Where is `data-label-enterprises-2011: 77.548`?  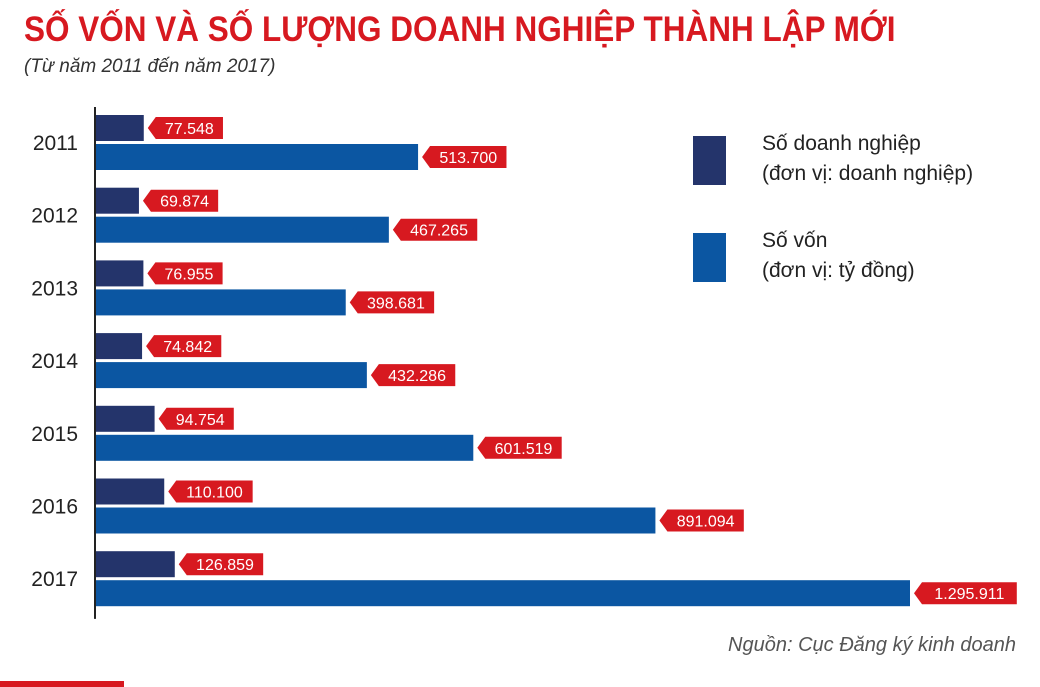
data-label-enterprises-2011: 77.548 is located at coordinates (189, 129).